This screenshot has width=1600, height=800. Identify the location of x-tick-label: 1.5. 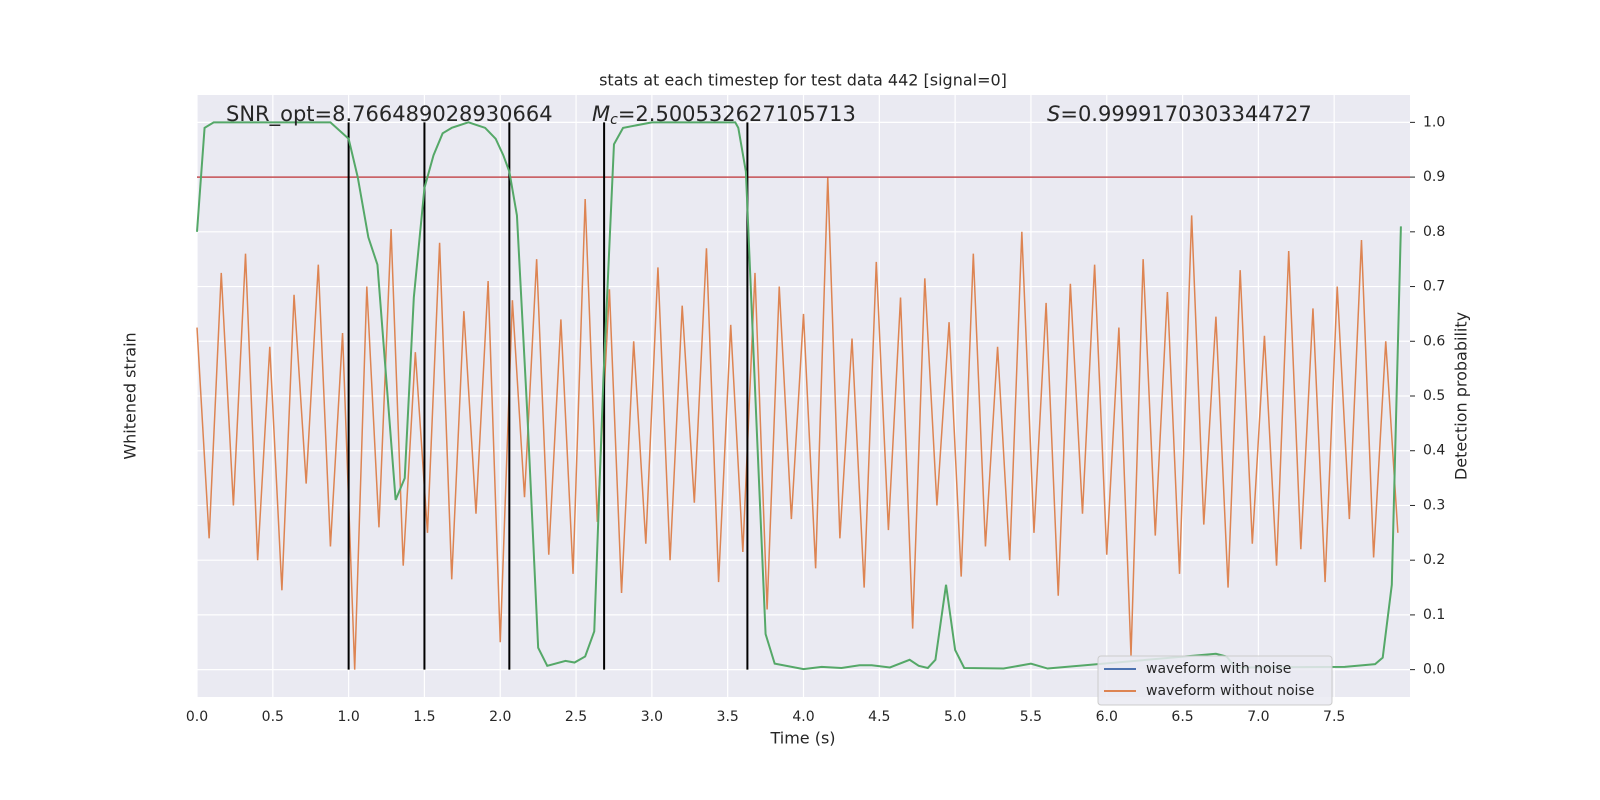
(424, 717).